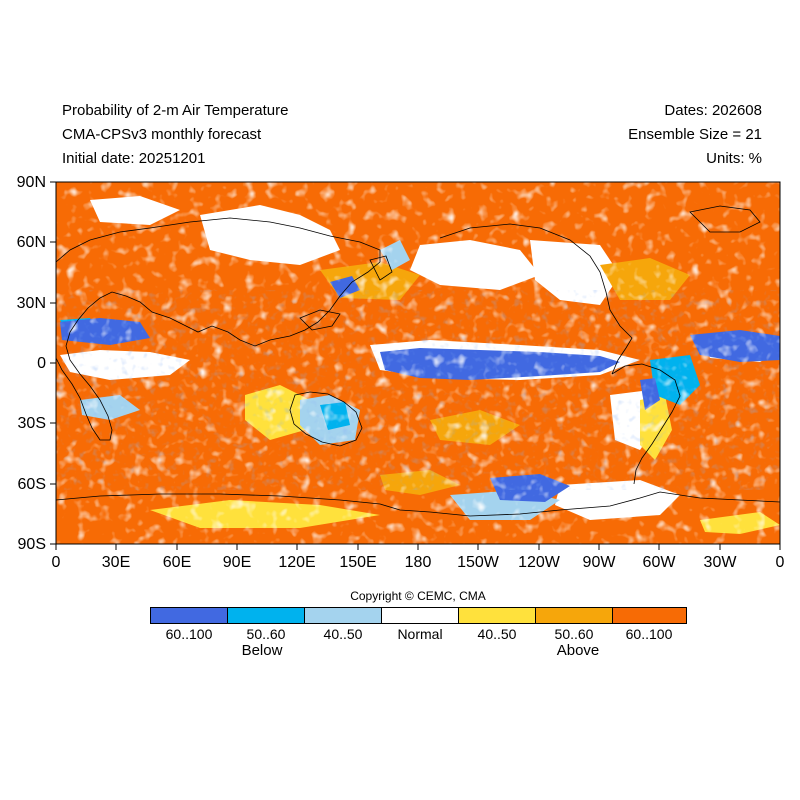 The width and height of the screenshot is (800, 800). I want to click on x-label-0-end: 0, so click(780, 562).